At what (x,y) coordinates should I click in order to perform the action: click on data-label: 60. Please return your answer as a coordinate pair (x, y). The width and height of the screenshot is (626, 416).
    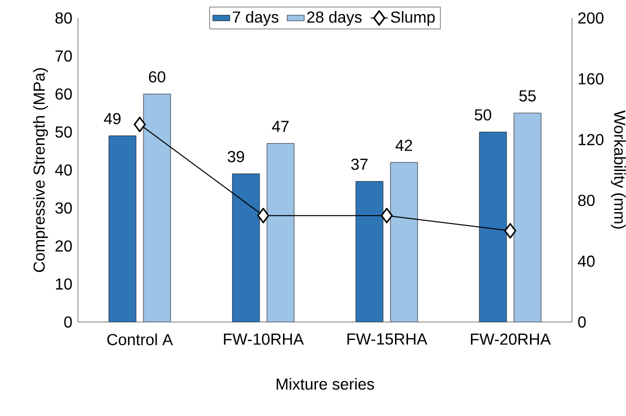
    Looking at the image, I should click on (157, 76).